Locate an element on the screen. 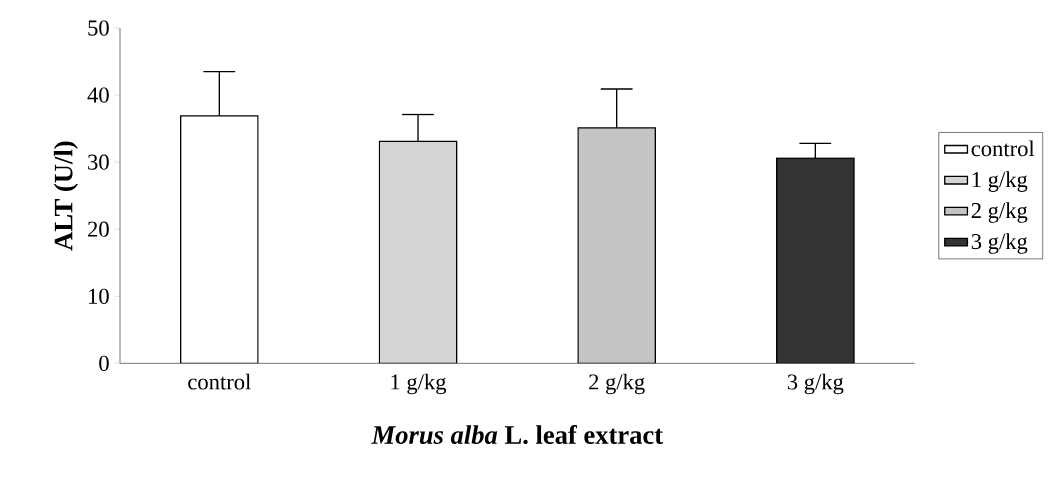 Image resolution: width=1058 pixels, height=494 pixels. x-tick-label: 2 g/kg is located at coordinates (617, 384).